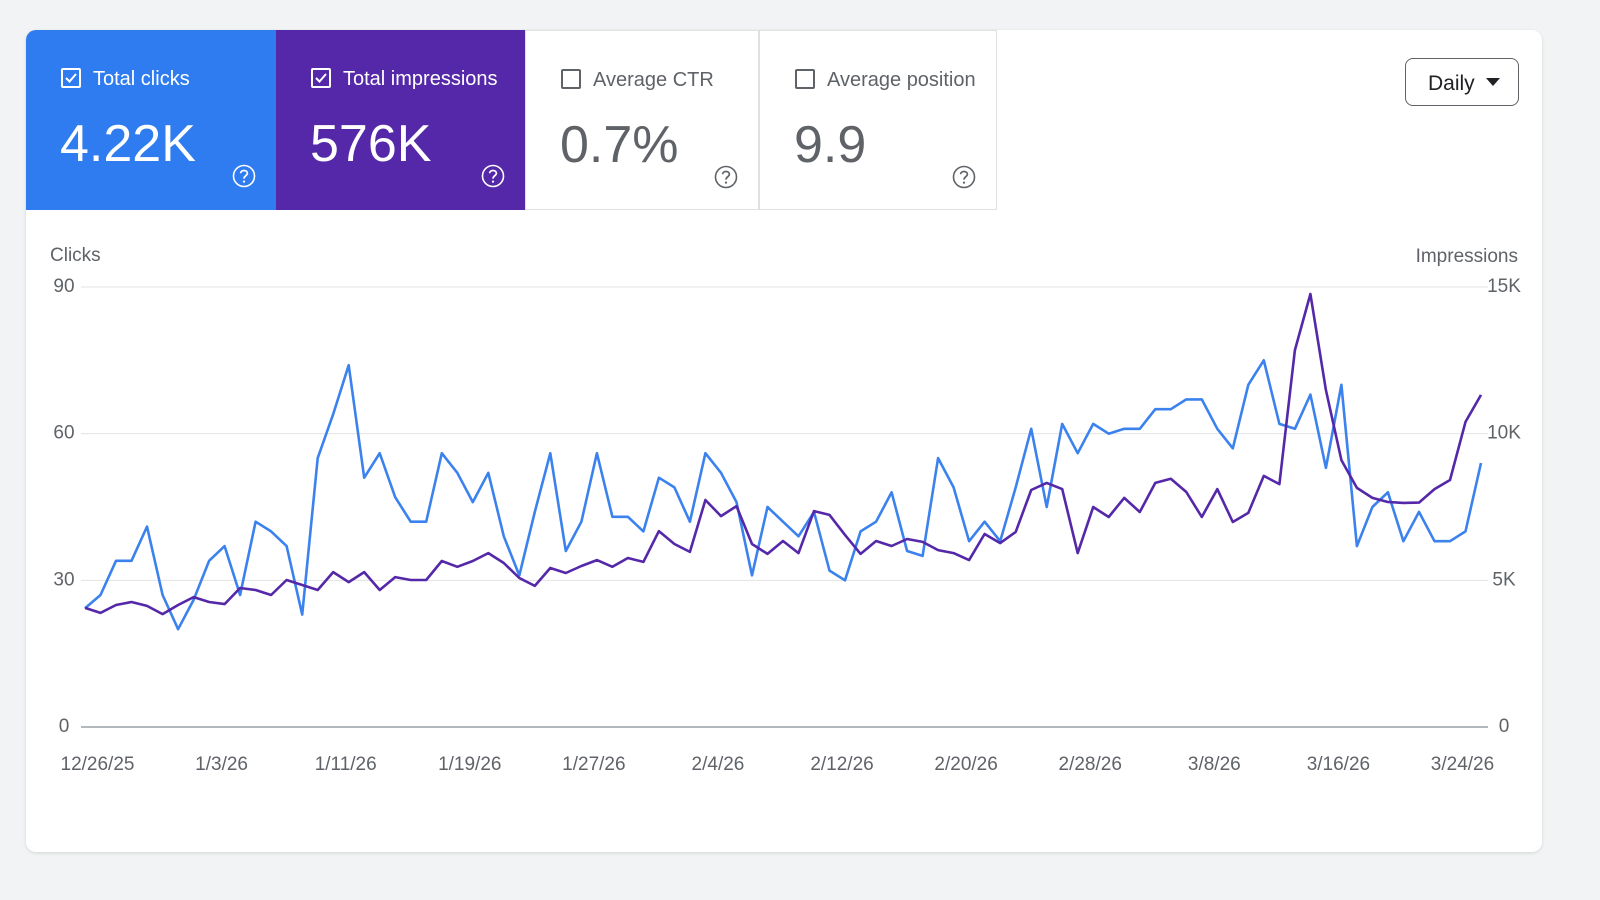  I want to click on metric-card: Average position 9.9, so click(878, 120).